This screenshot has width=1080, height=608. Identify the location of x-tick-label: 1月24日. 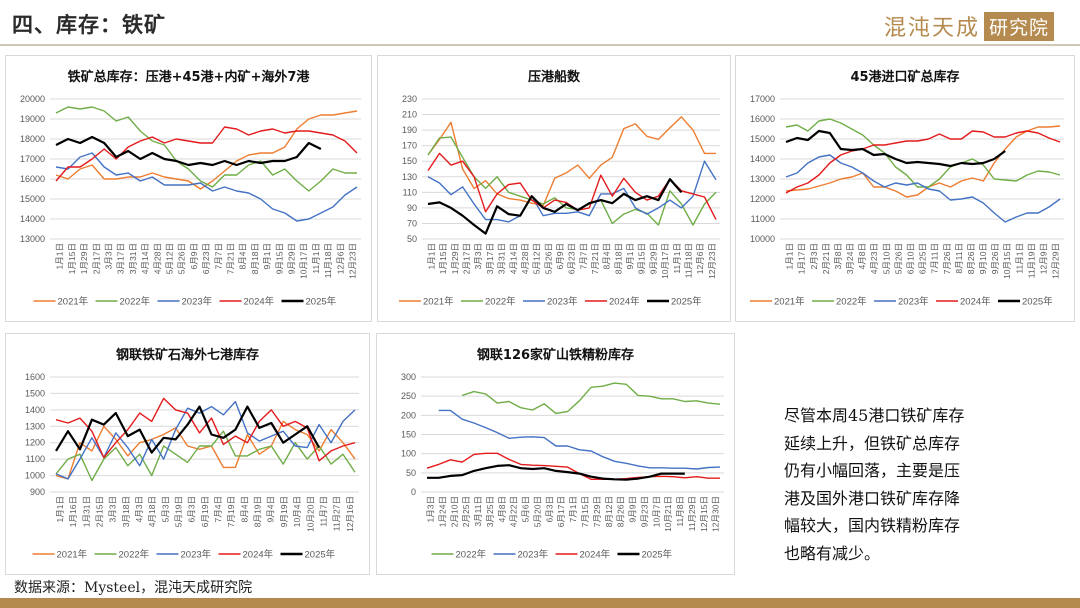
(442, 511).